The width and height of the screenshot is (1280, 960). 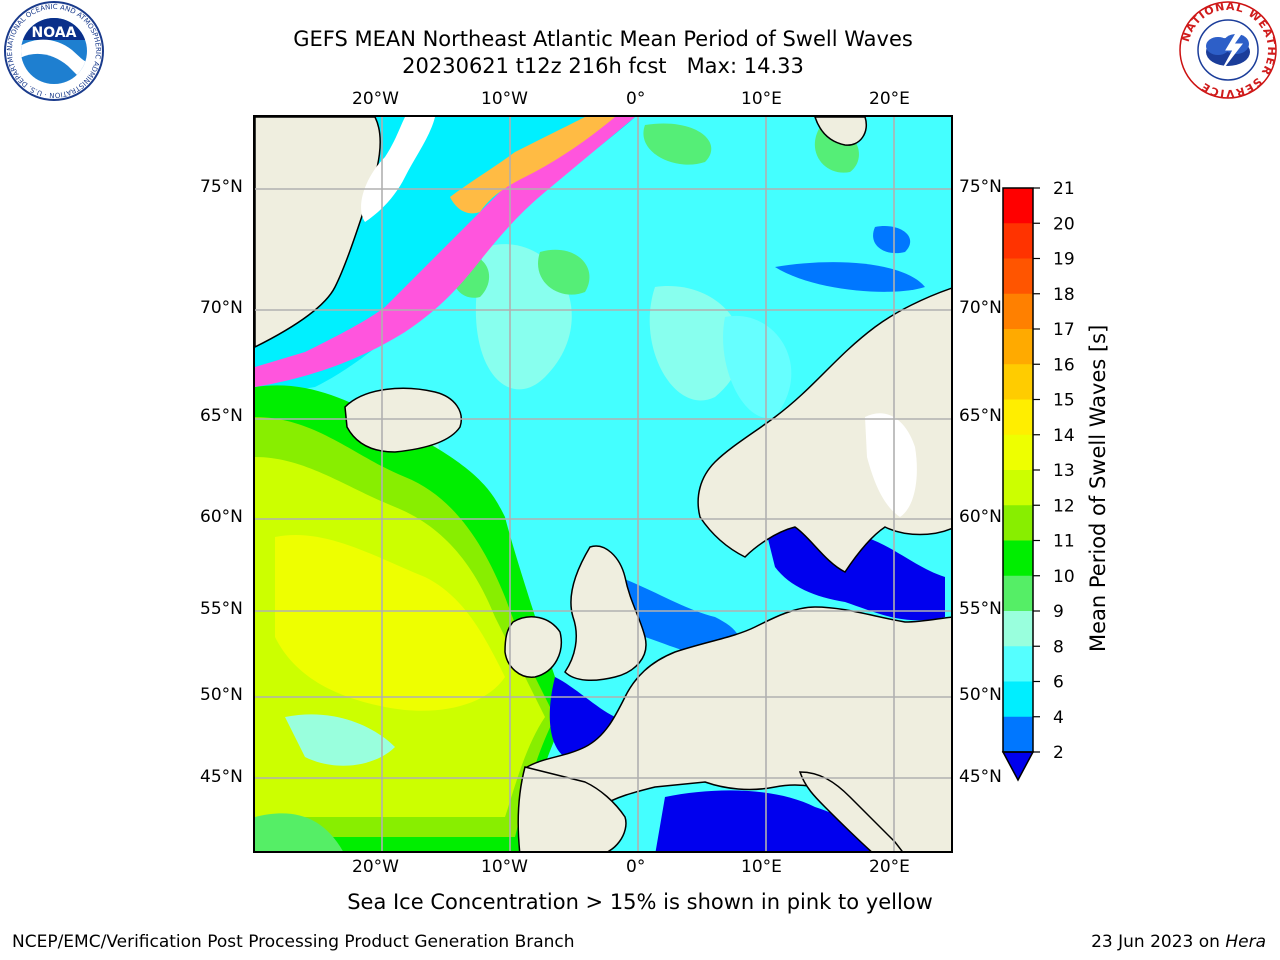 What do you see at coordinates (1158, 942) in the screenshot?
I see `footer-date-text: 23 Jun 2023 on` at bounding box center [1158, 942].